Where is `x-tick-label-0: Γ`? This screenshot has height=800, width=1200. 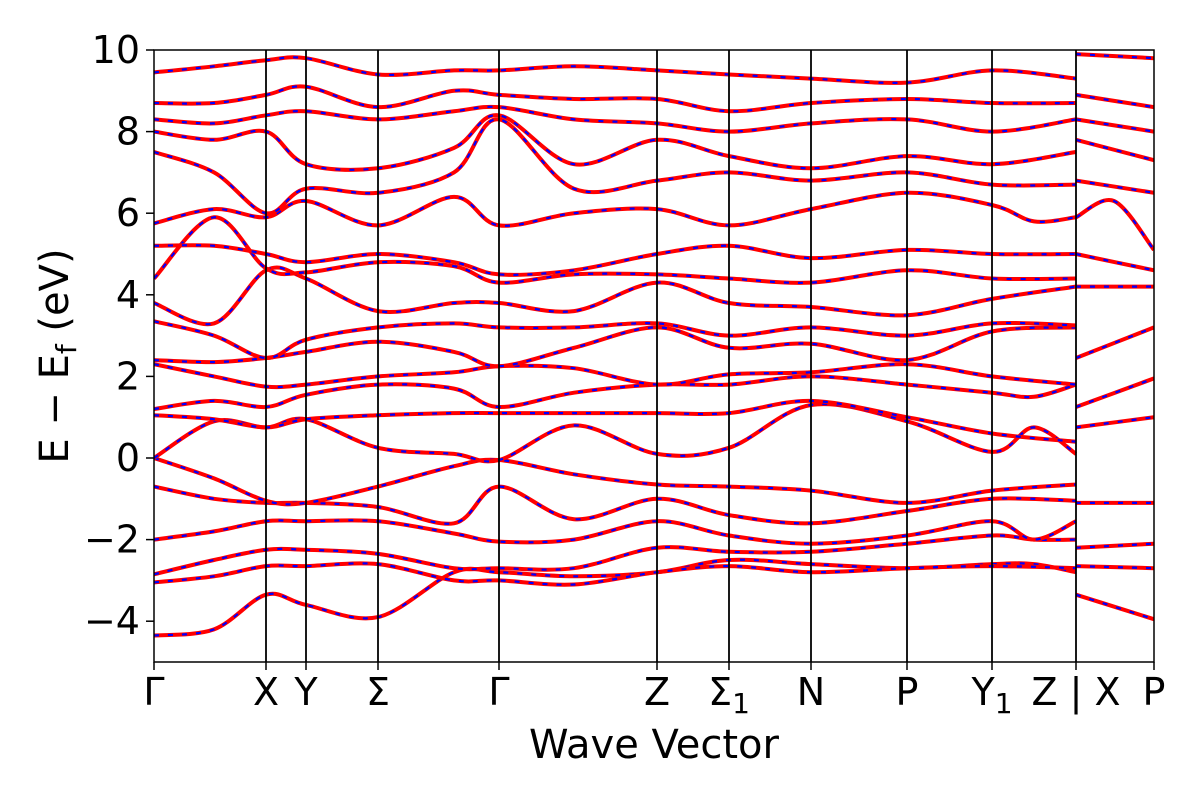 x-tick-label-0: Γ is located at coordinates (153, 692).